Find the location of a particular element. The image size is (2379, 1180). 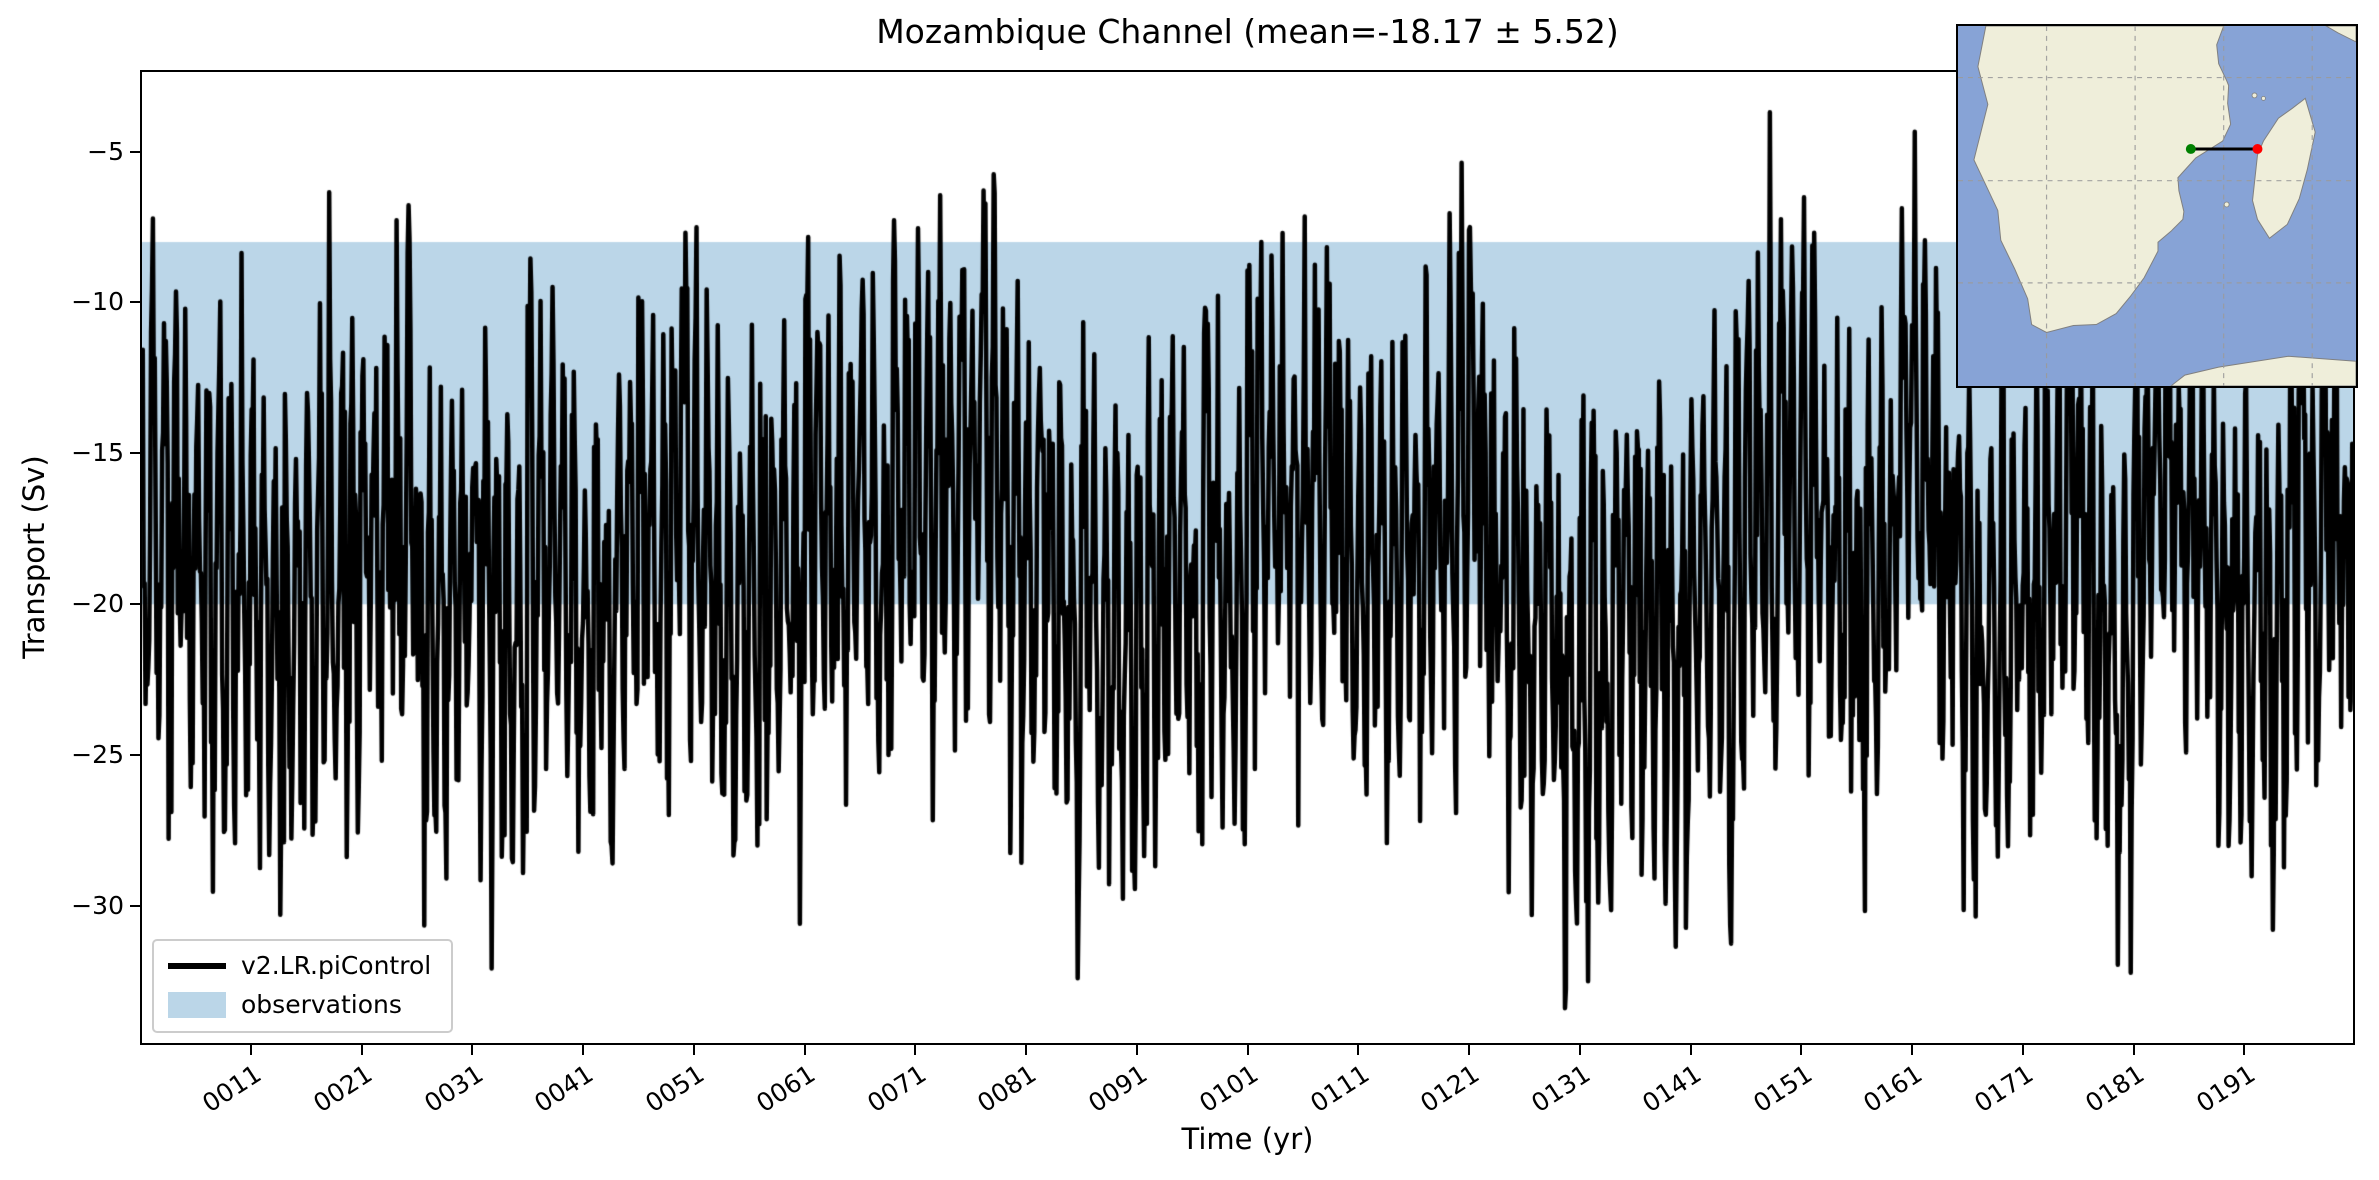

transect-end-marker is located at coordinates (2257, 149).